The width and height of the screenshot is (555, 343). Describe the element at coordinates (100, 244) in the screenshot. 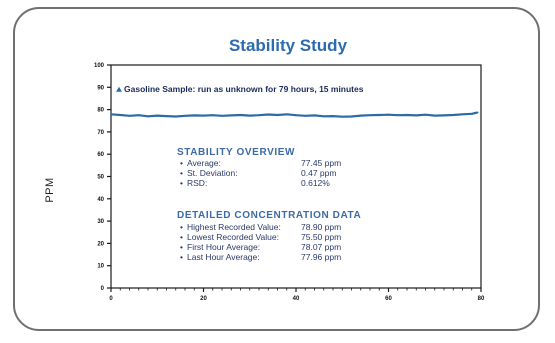

I see `y-tick-label: 20` at that location.